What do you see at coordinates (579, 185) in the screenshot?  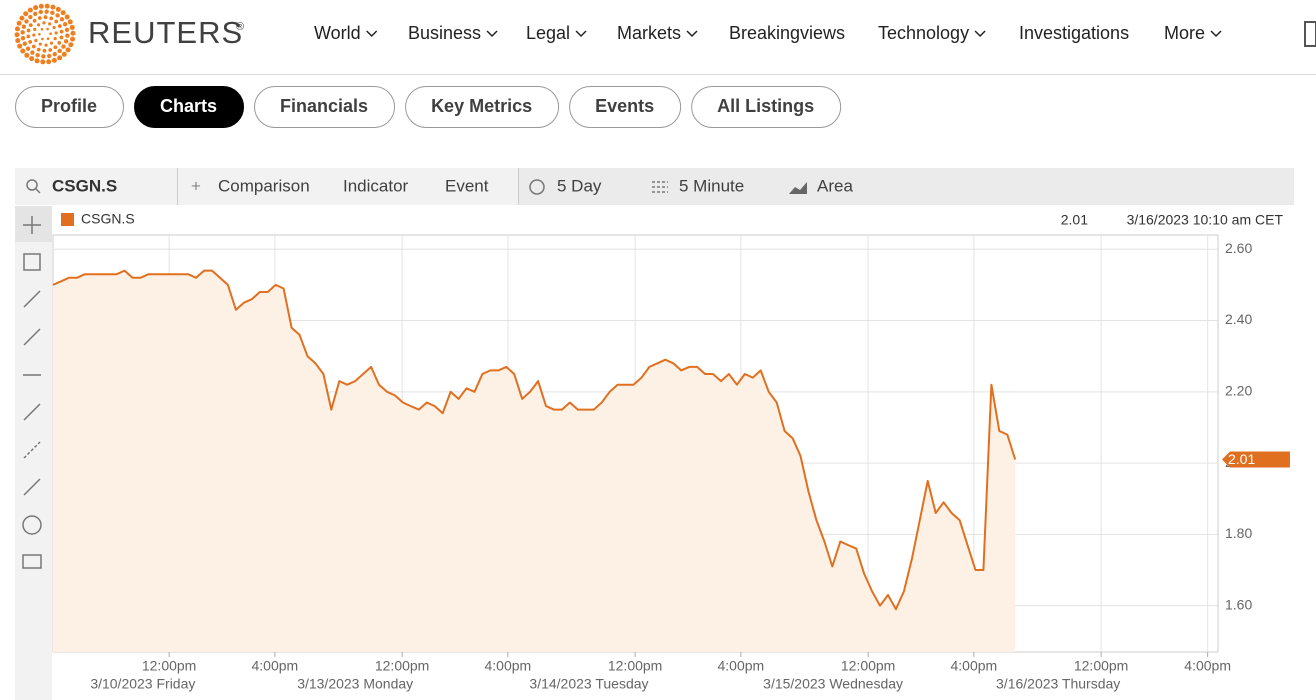 I see `range-button: 5 Day` at bounding box center [579, 185].